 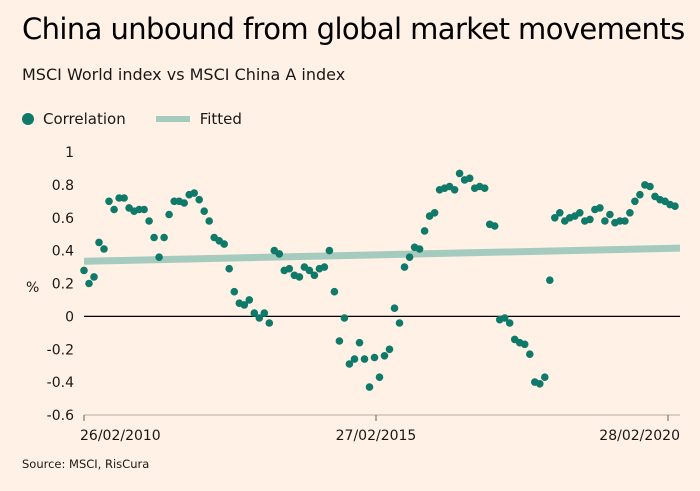 I want to click on chart-subtitle: MSCI World index vs MSCI China A index, so click(x=184, y=74).